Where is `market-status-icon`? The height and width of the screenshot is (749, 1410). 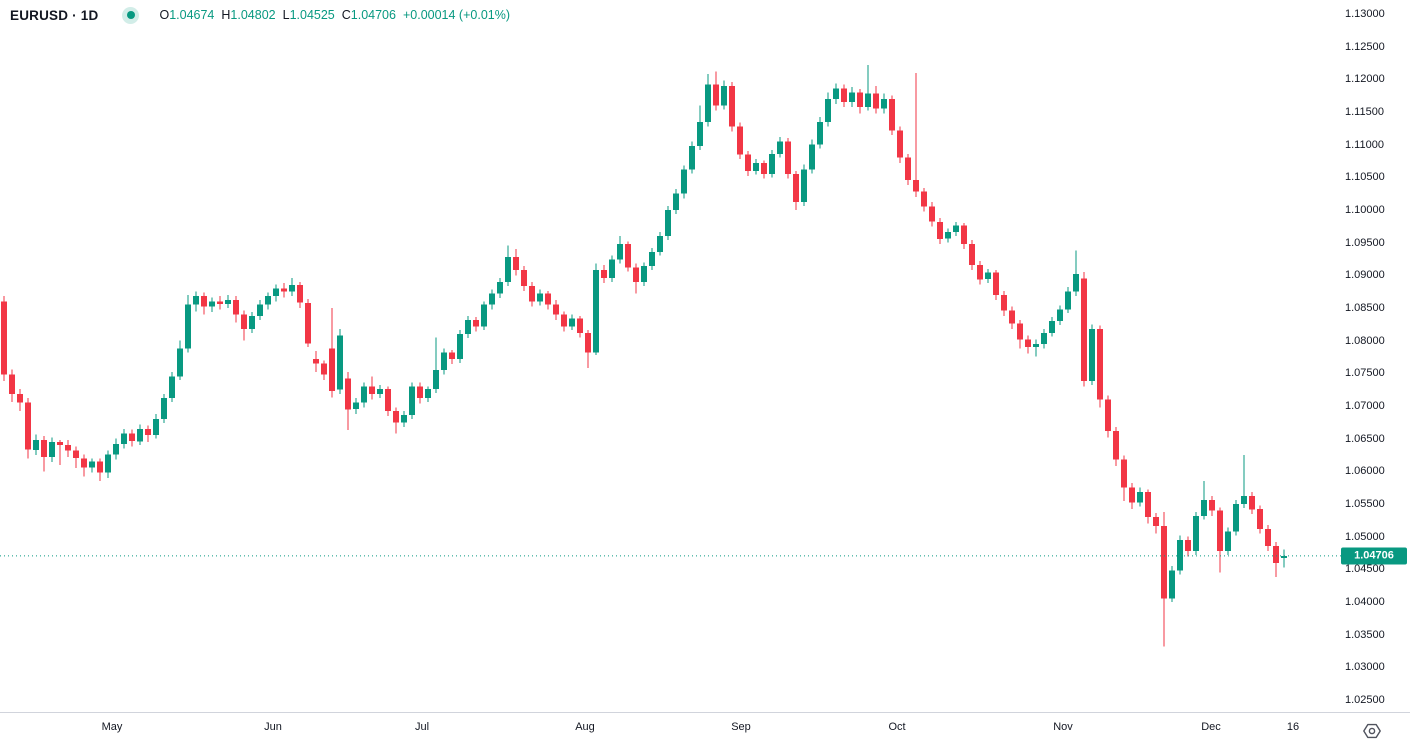
market-status-icon is located at coordinates (131, 15).